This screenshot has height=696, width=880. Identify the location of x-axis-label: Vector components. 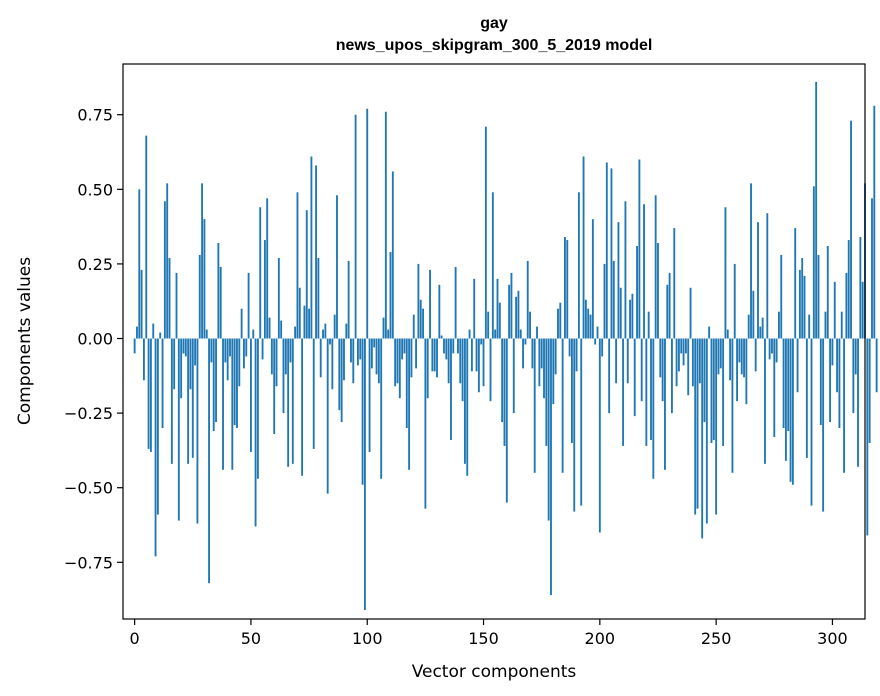
(494, 672).